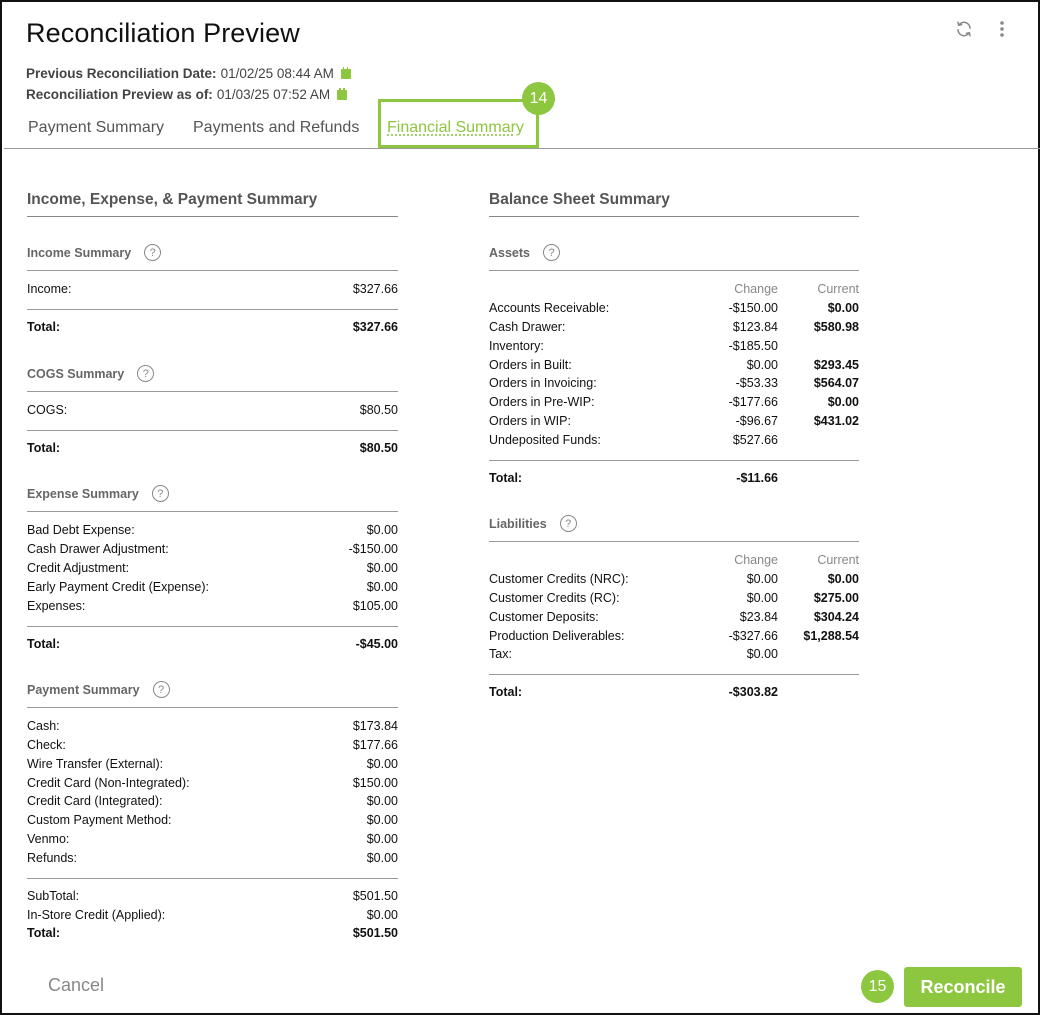 The image size is (1040, 1015). Describe the element at coordinates (212, 530) in the screenshot. I see `list-item: Bad Debt Expense: $0.00` at that location.